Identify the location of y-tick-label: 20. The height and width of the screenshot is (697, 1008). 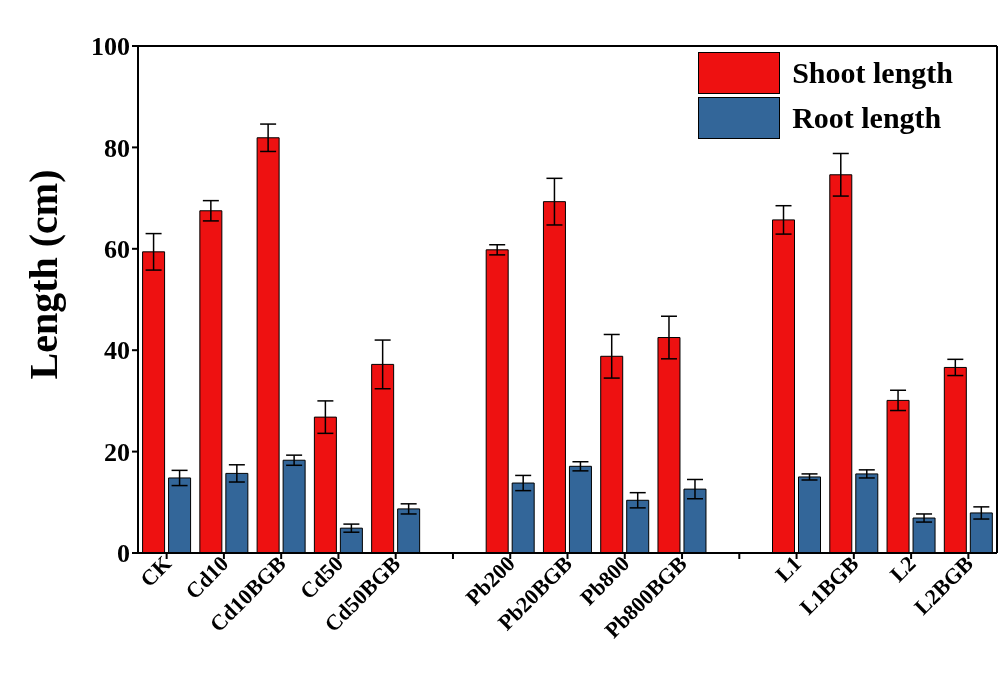
(117, 452).